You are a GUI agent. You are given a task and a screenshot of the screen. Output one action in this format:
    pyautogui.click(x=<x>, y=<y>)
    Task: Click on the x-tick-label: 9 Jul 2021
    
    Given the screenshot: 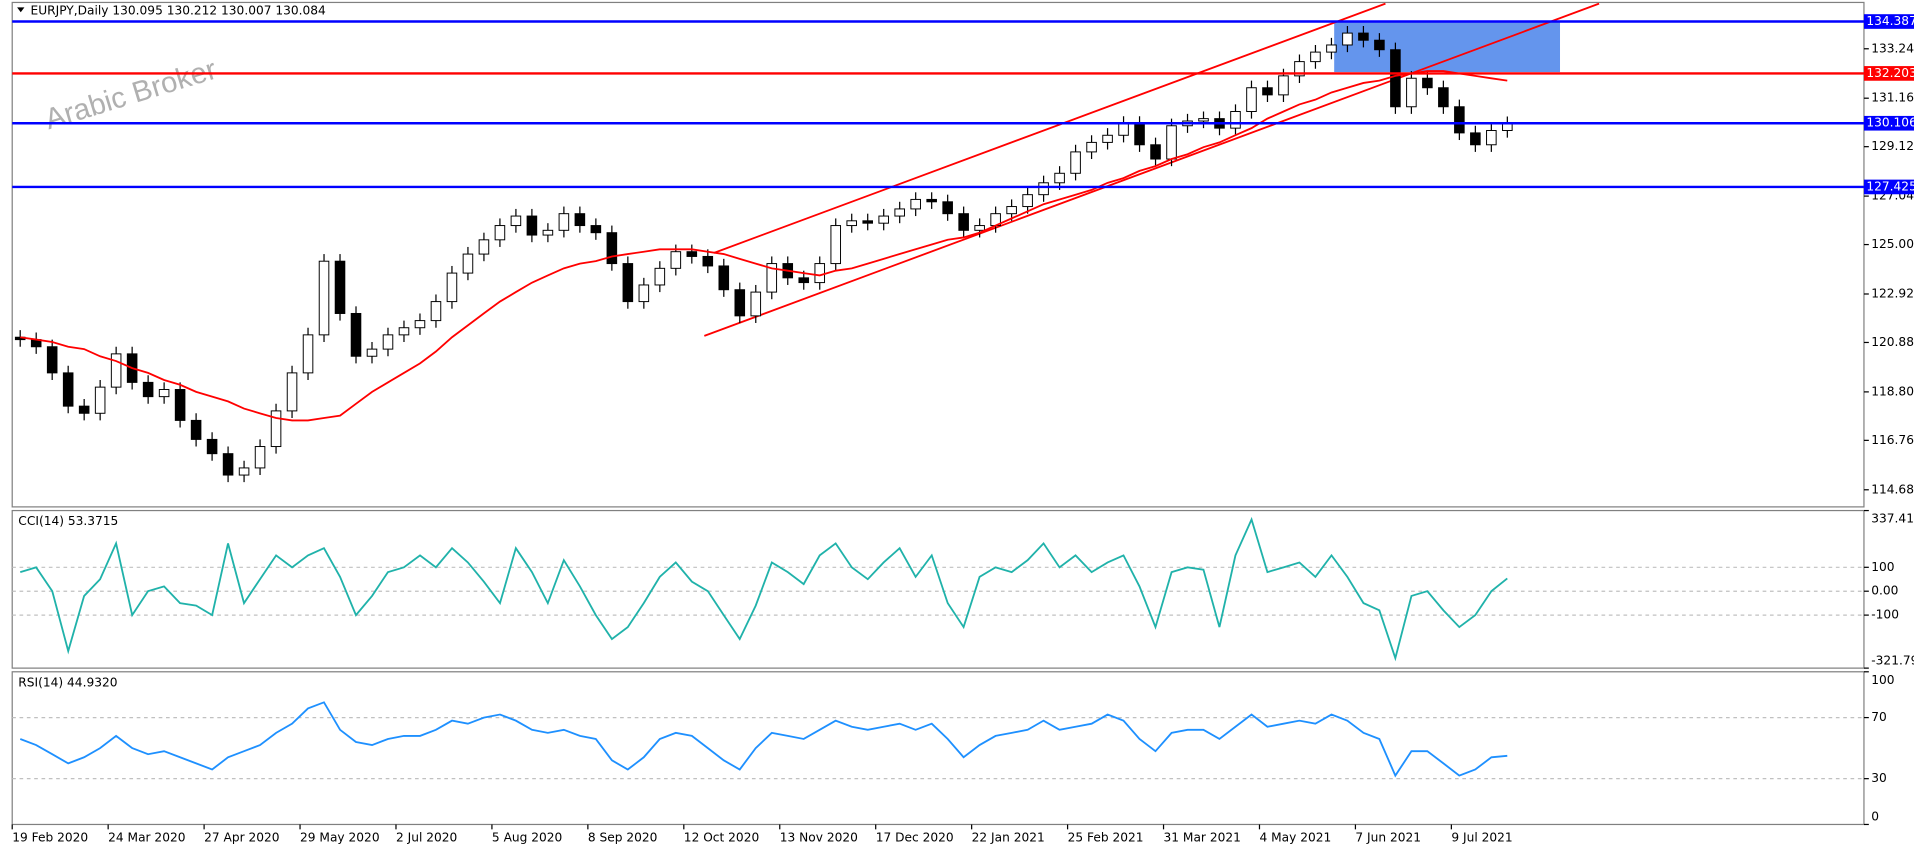 What is the action you would take?
    pyautogui.click(x=1481, y=837)
    